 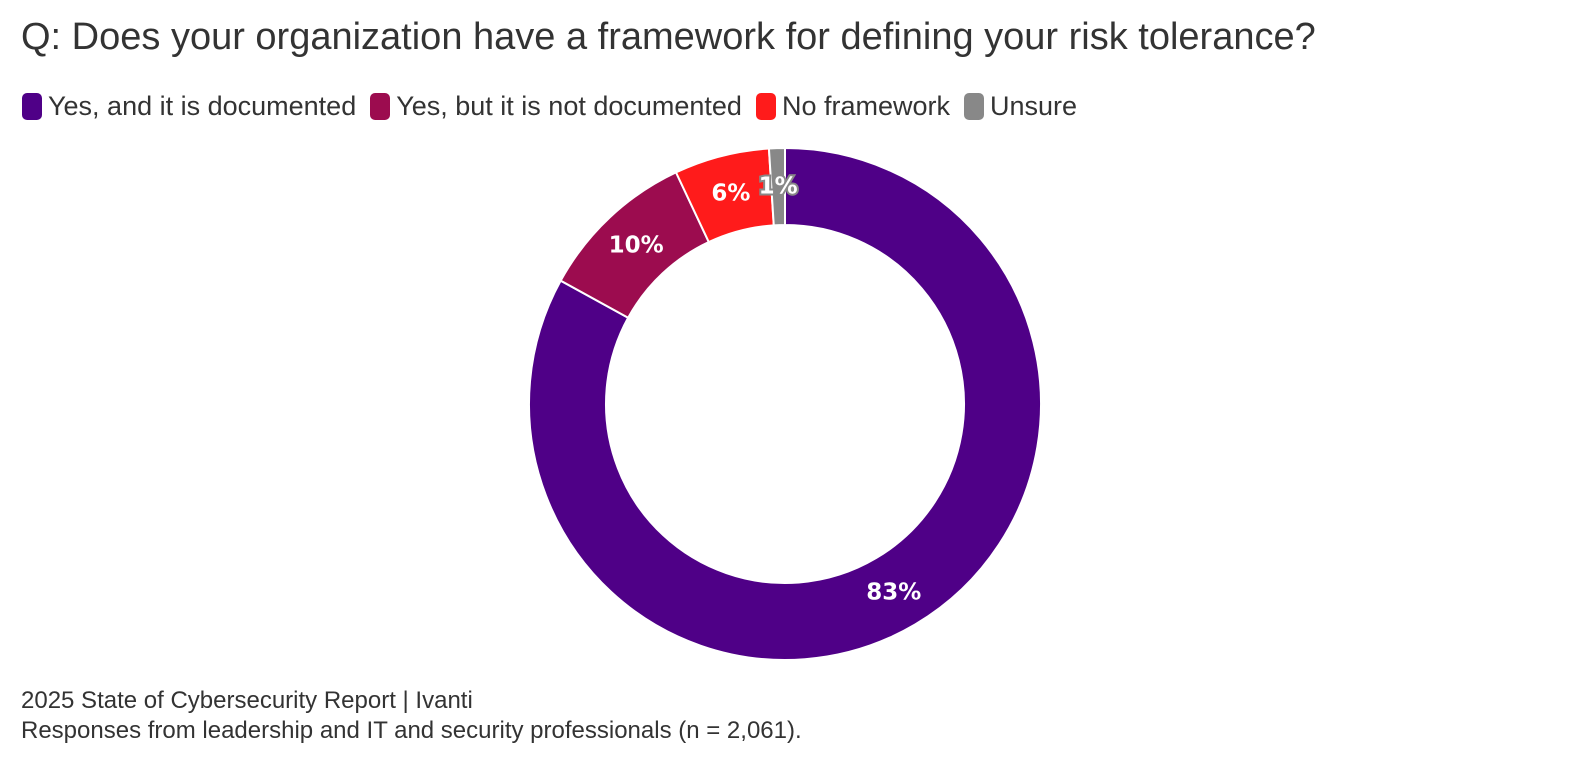 What do you see at coordinates (569, 105) in the screenshot?
I see `legend-label: Yes, but it is not documented` at bounding box center [569, 105].